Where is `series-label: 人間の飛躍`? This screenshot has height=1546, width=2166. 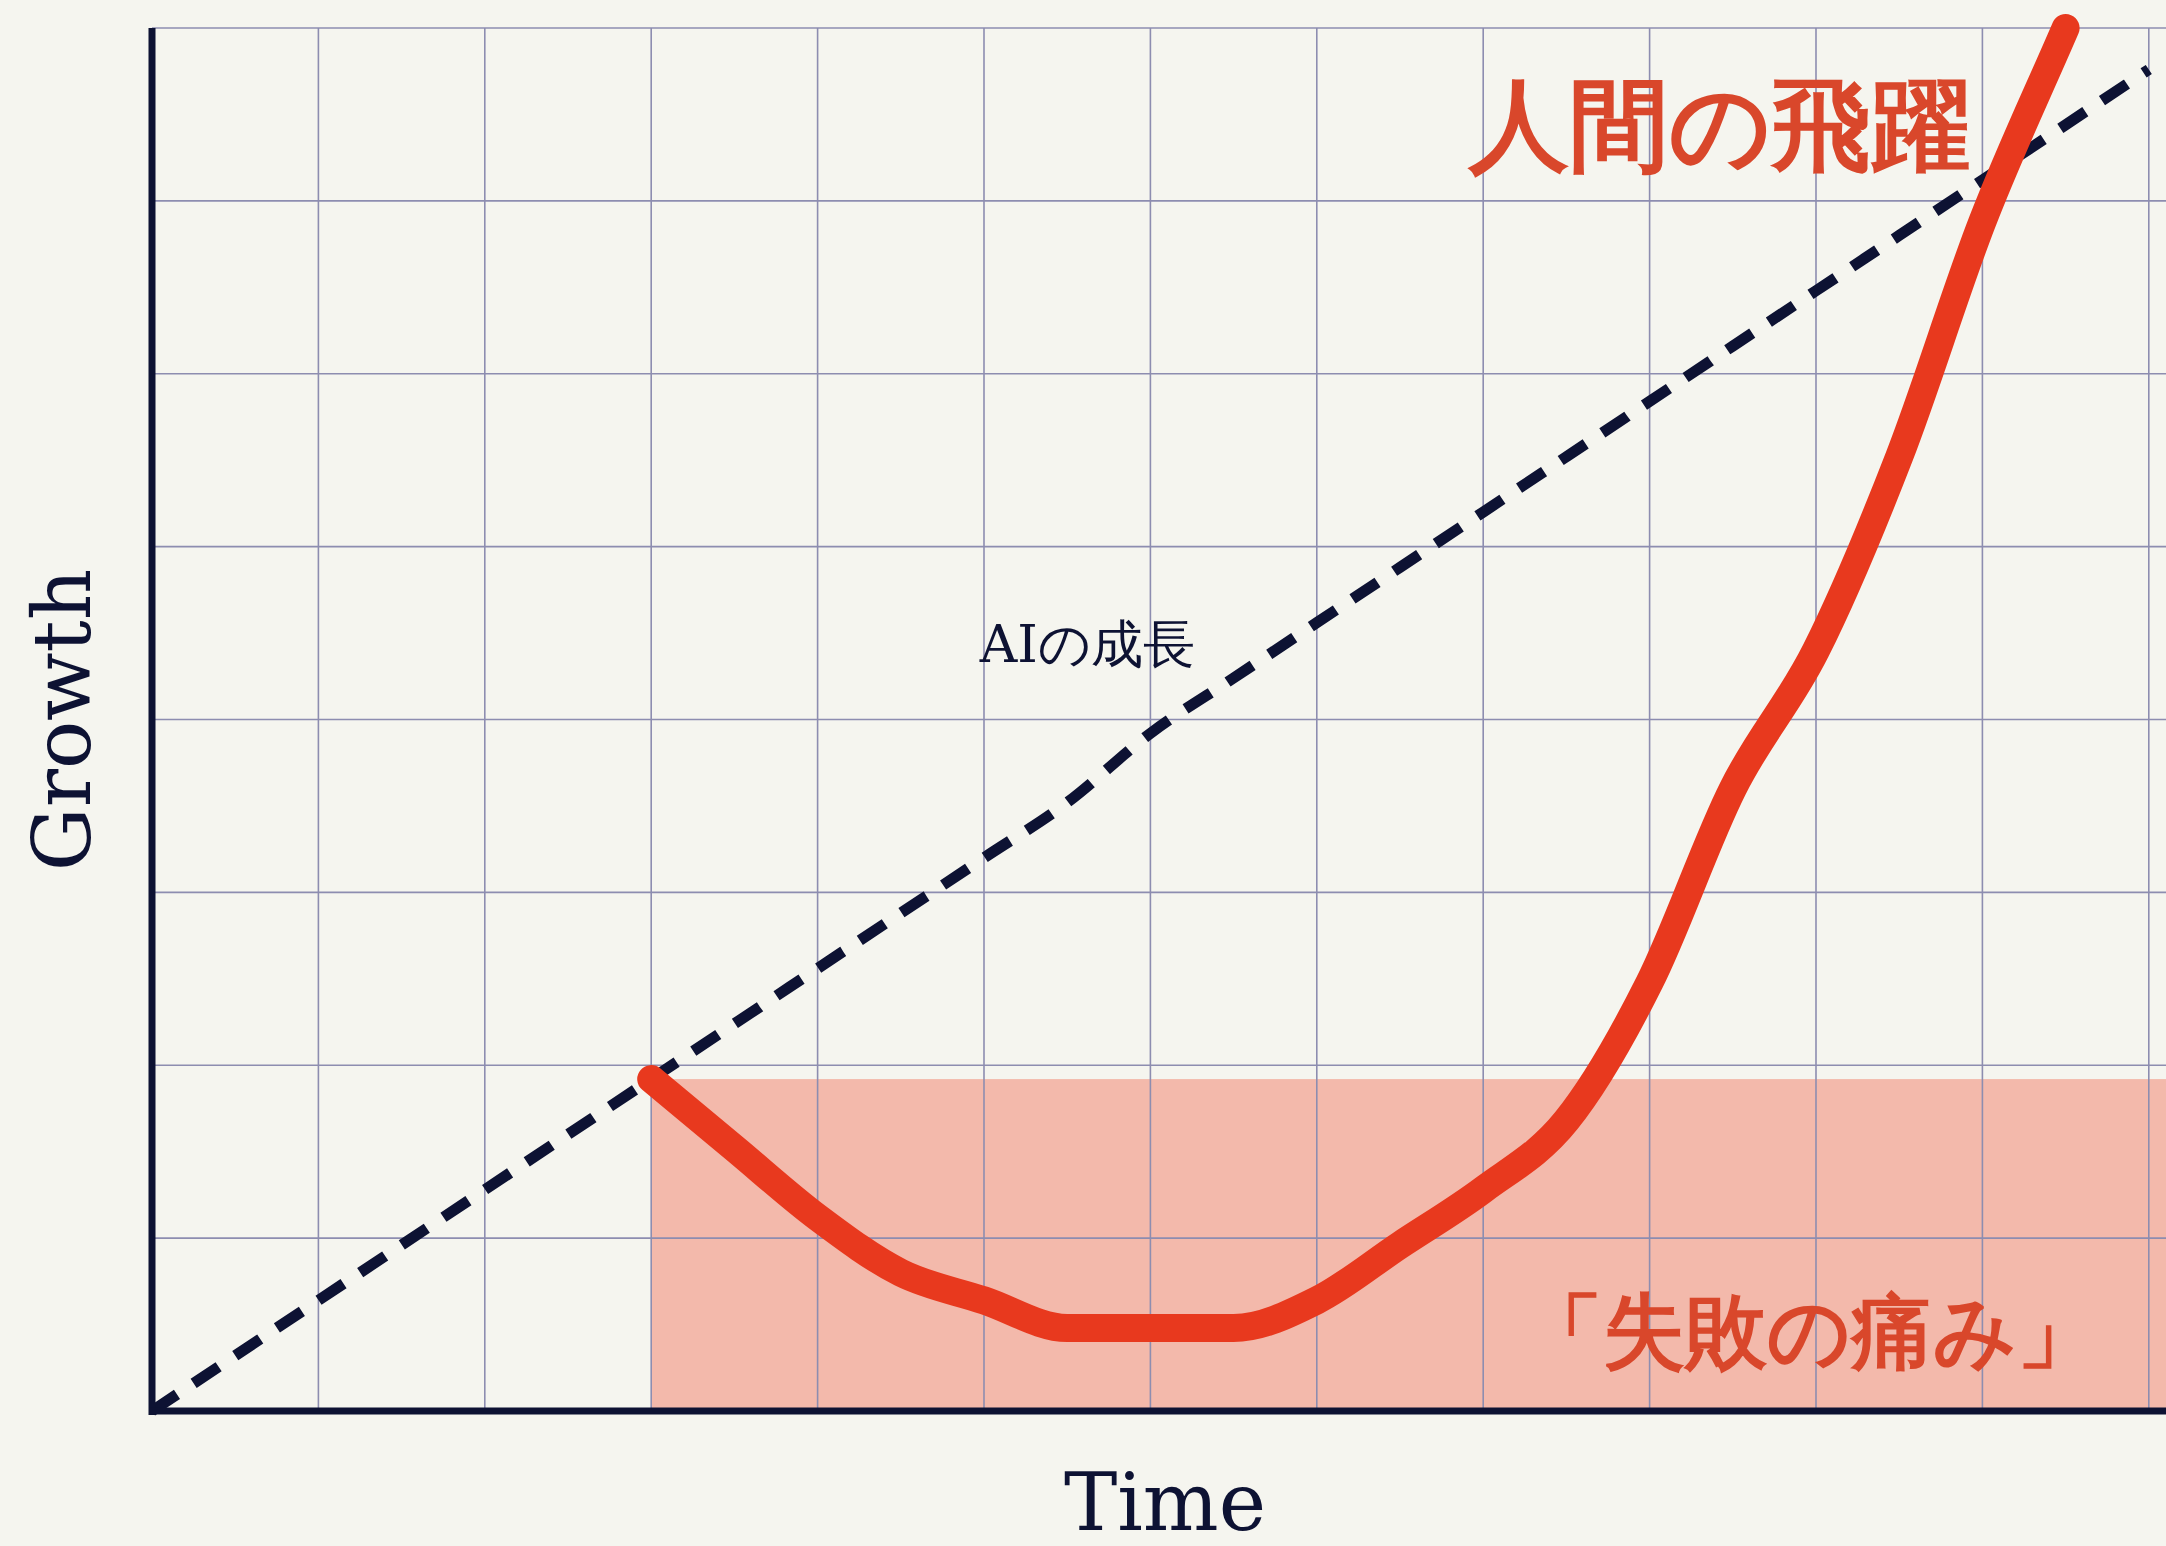 series-label: 人間の飛躍 is located at coordinates (1718, 125).